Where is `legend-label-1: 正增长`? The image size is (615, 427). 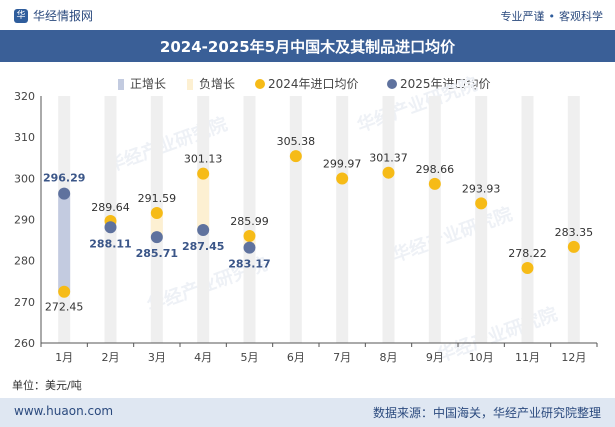
legend-label-1: 正增长 is located at coordinates (148, 84).